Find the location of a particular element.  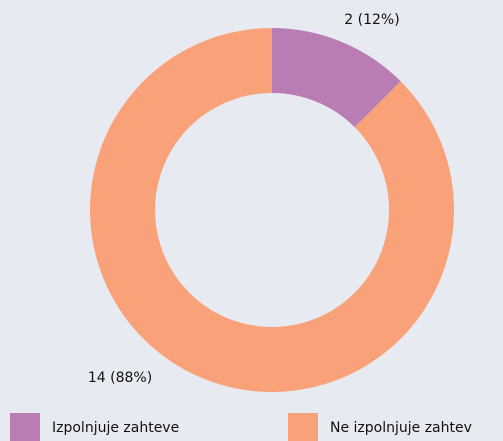

legend-label: Ne izpolnjuje zahtev is located at coordinates (401, 428).